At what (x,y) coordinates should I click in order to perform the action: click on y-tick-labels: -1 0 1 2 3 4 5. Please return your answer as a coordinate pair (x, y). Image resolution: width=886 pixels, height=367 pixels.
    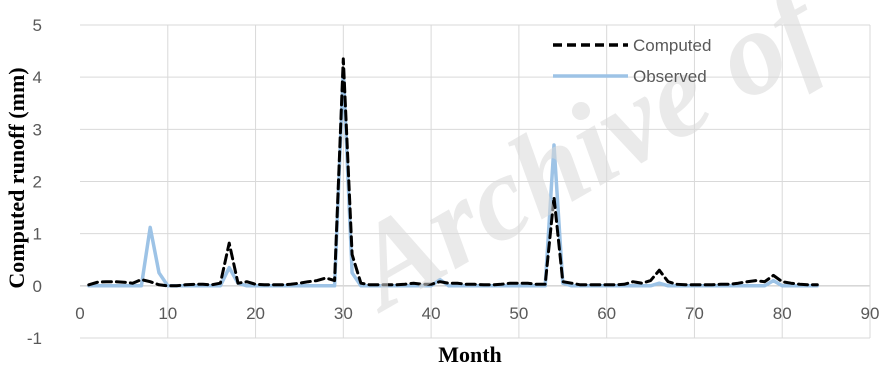
    Looking at the image, I should click on (34, 182).